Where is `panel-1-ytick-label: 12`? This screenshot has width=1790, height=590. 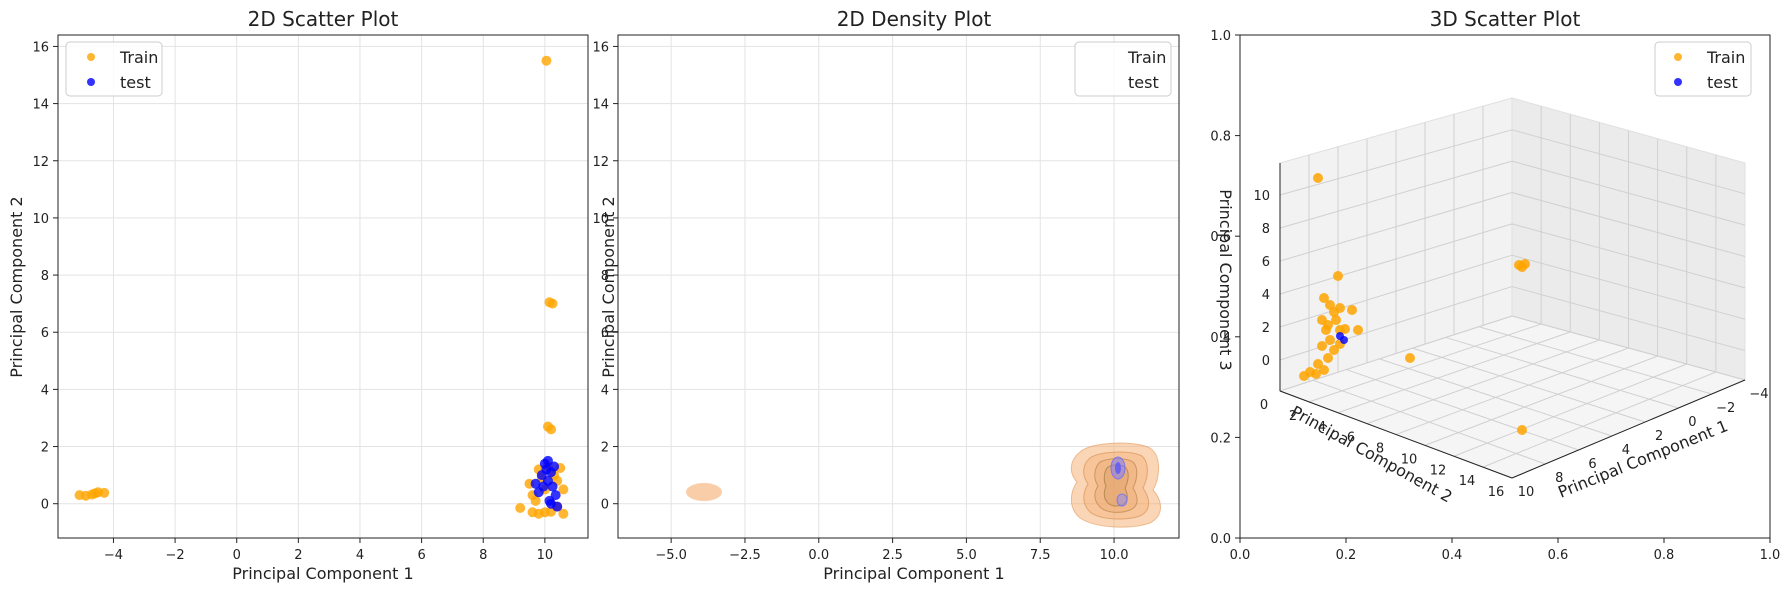 panel-1-ytick-label: 12 is located at coordinates (40, 162).